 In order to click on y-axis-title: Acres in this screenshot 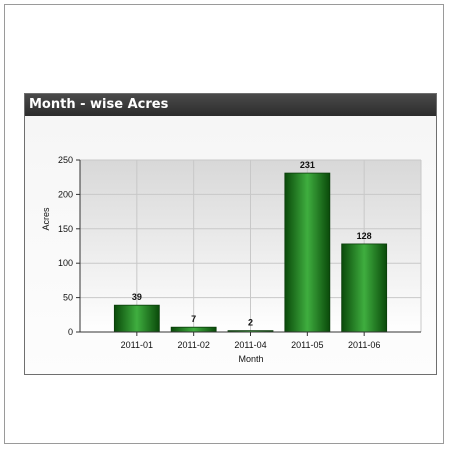, I will do `click(46, 219)`.